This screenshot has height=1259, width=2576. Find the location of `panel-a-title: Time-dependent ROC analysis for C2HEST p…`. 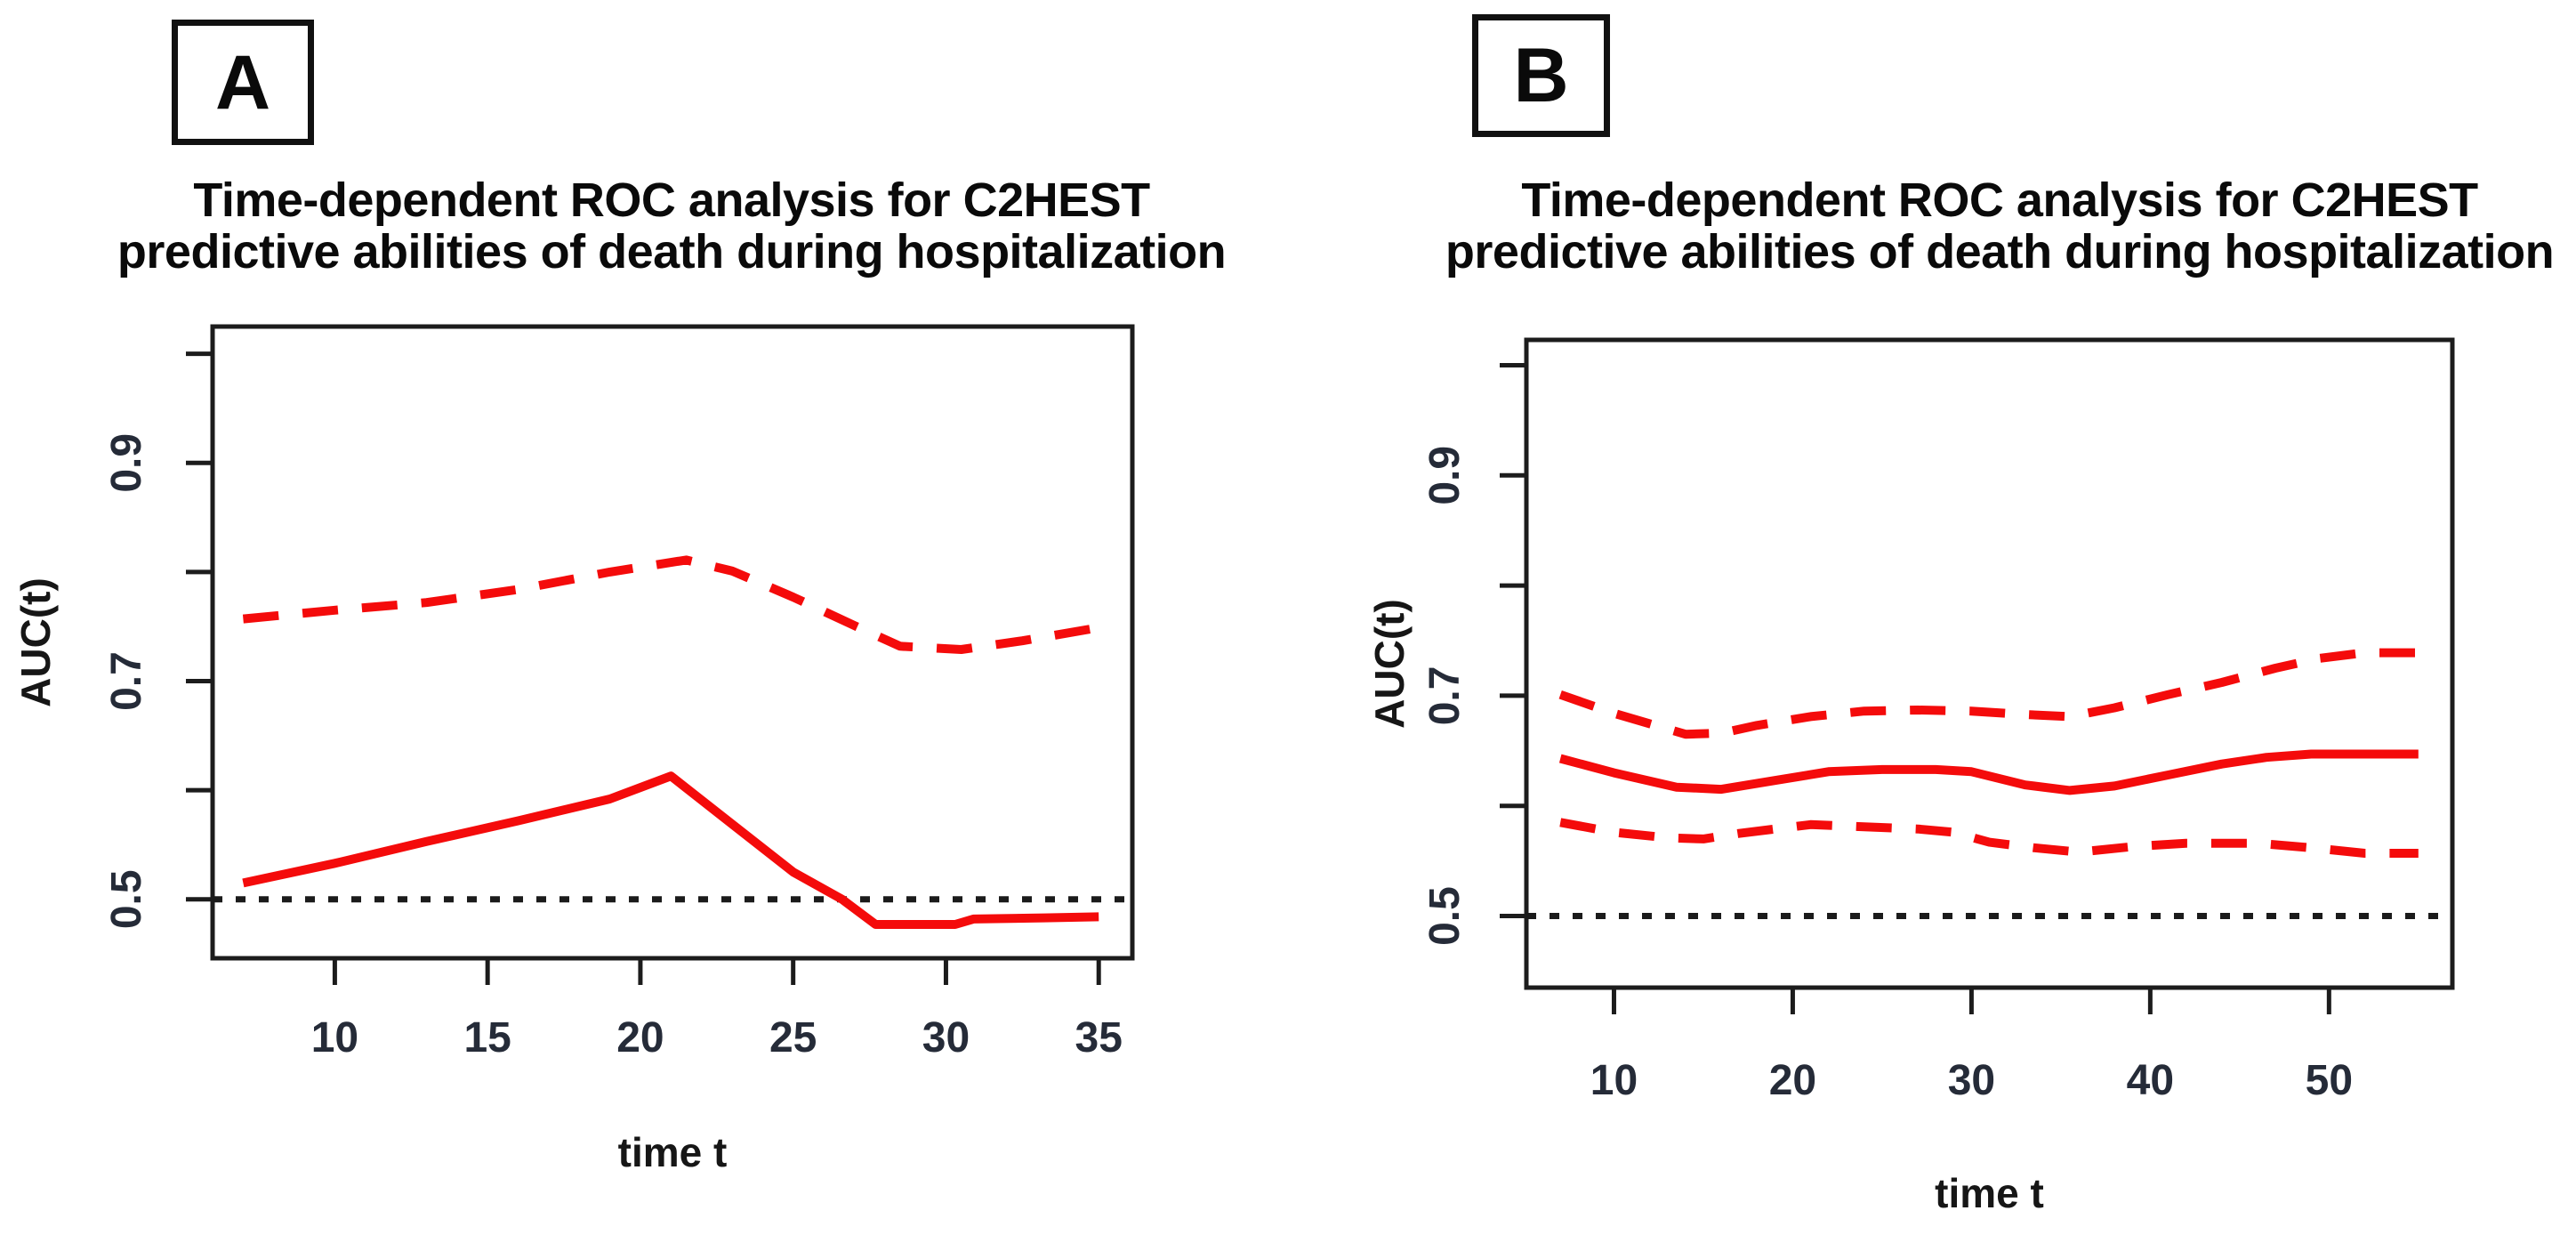

panel-a-title: Time-dependent ROC analysis for C2HEST p… is located at coordinates (671, 226).